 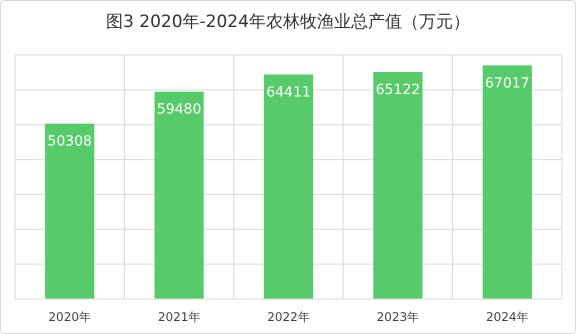 What do you see at coordinates (69, 317) in the screenshot?
I see `x-tick-label: 2020年` at bounding box center [69, 317].